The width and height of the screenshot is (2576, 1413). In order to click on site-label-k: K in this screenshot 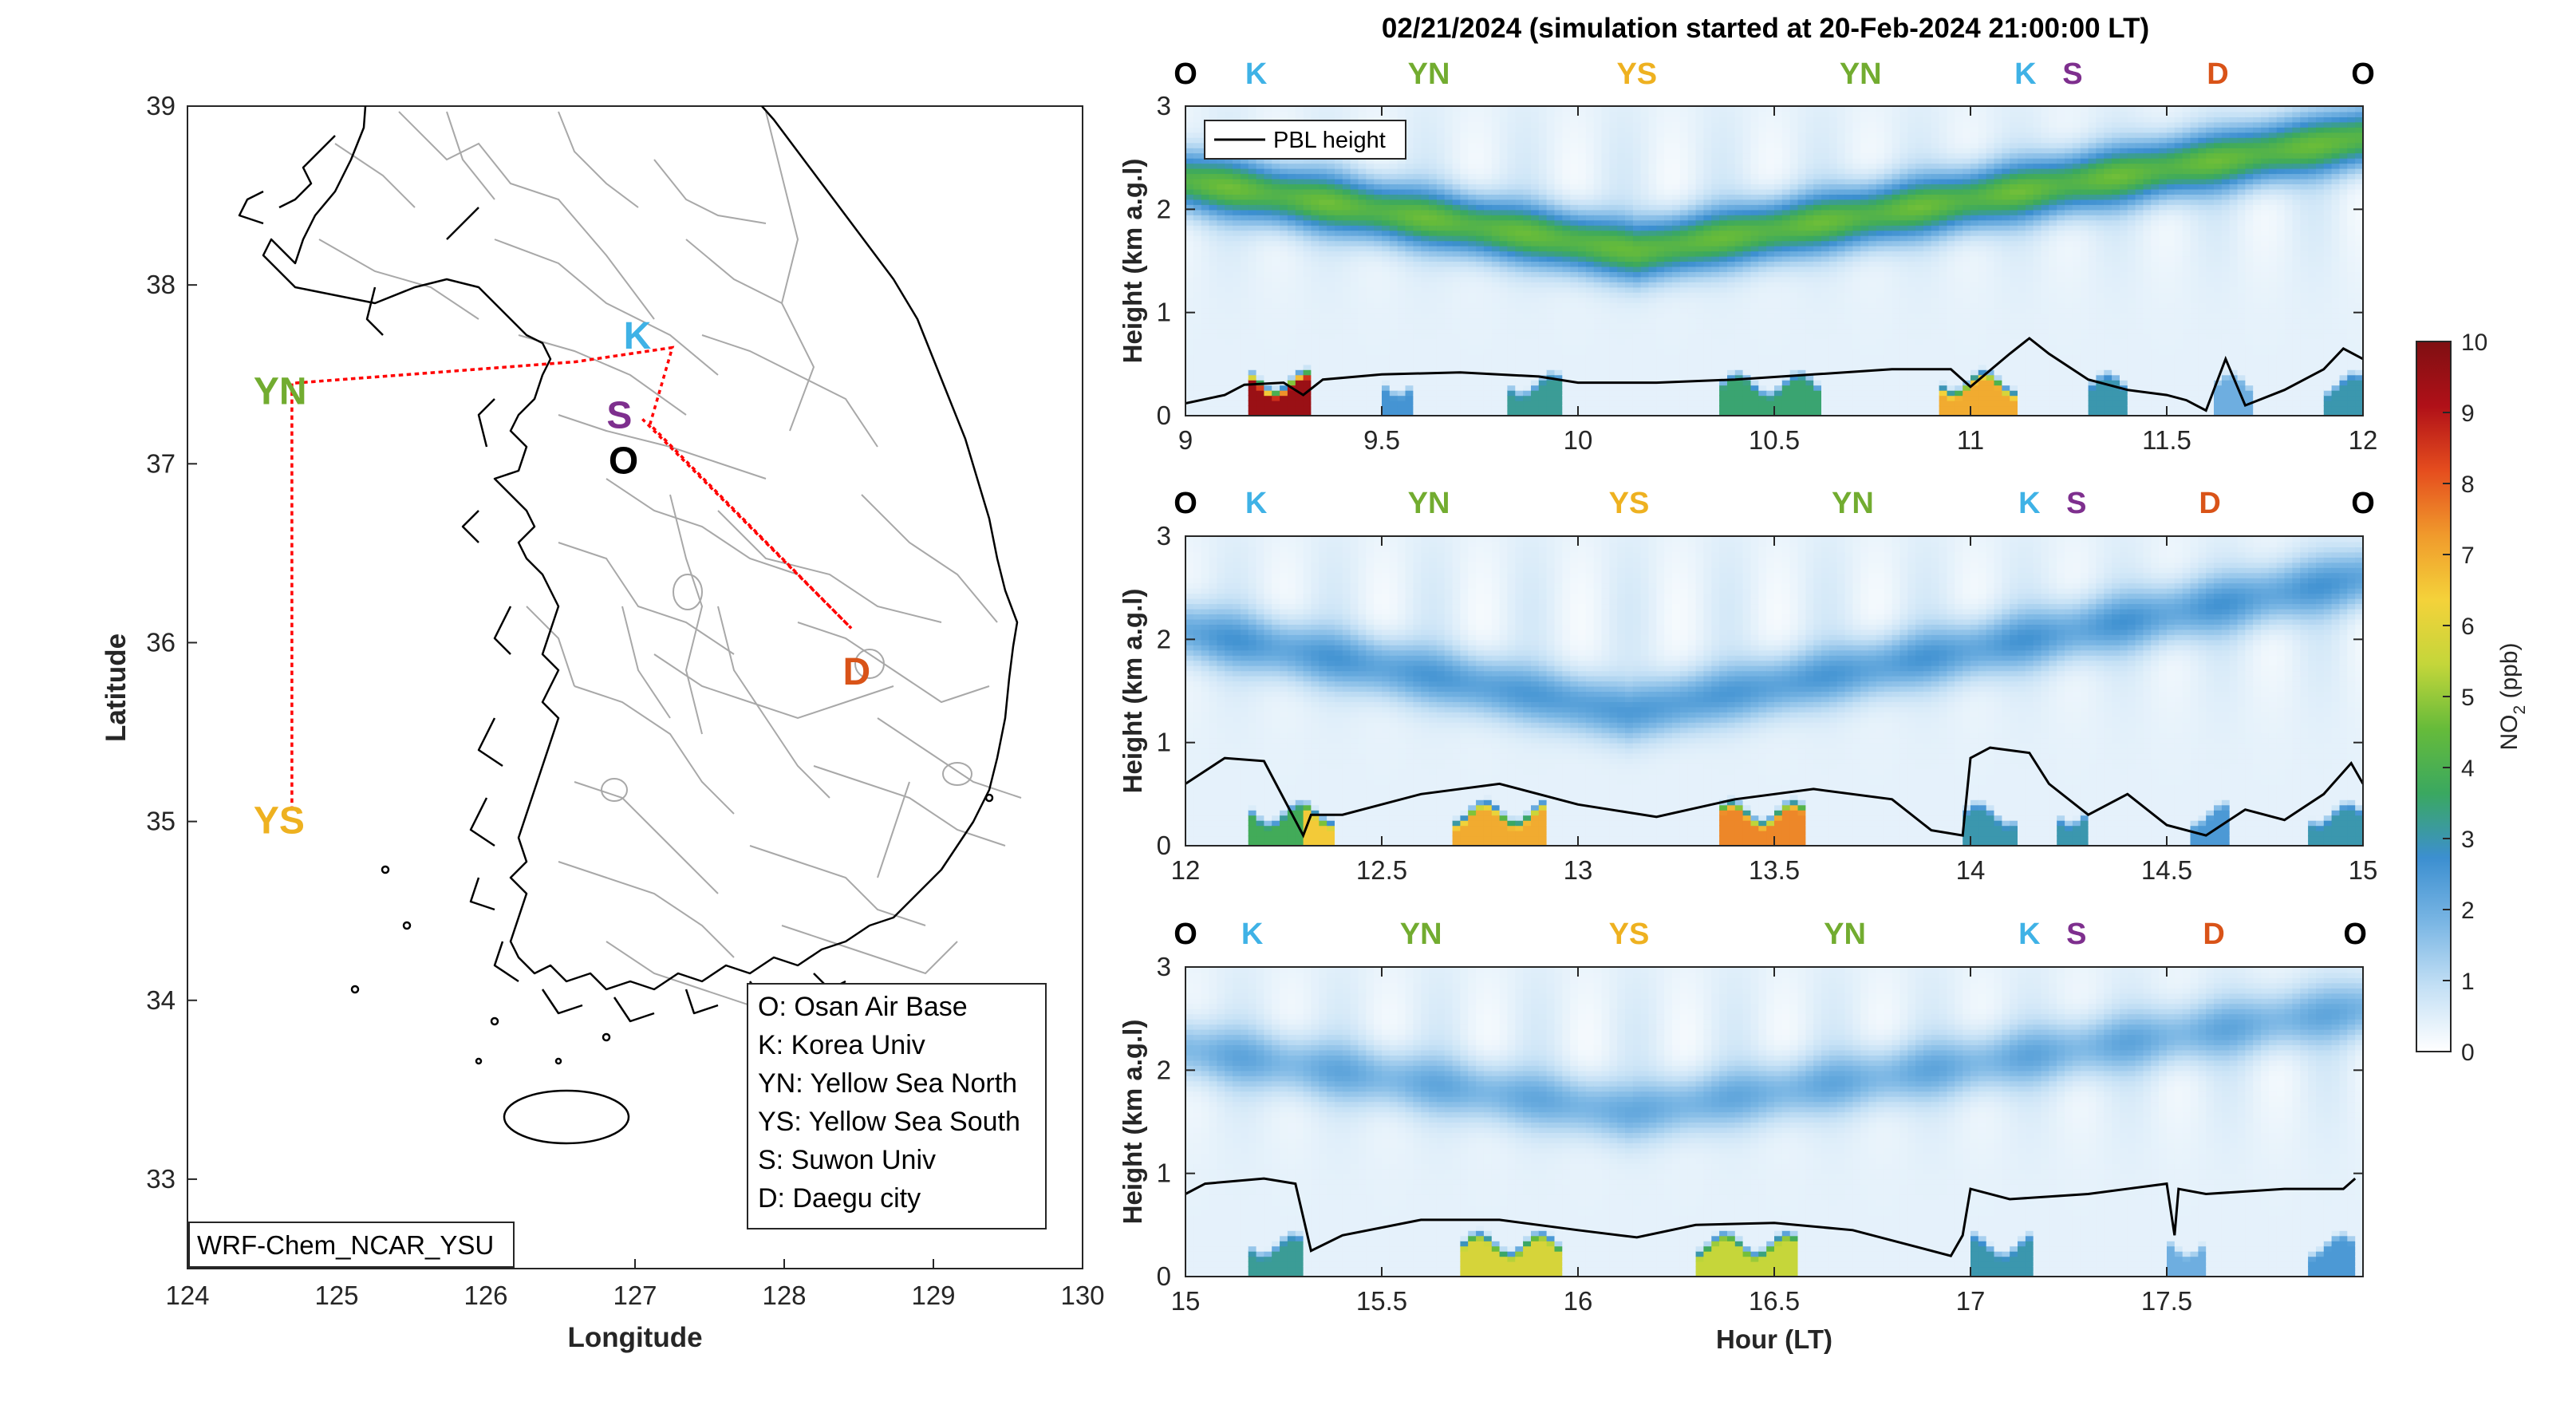, I will do `click(638, 336)`.